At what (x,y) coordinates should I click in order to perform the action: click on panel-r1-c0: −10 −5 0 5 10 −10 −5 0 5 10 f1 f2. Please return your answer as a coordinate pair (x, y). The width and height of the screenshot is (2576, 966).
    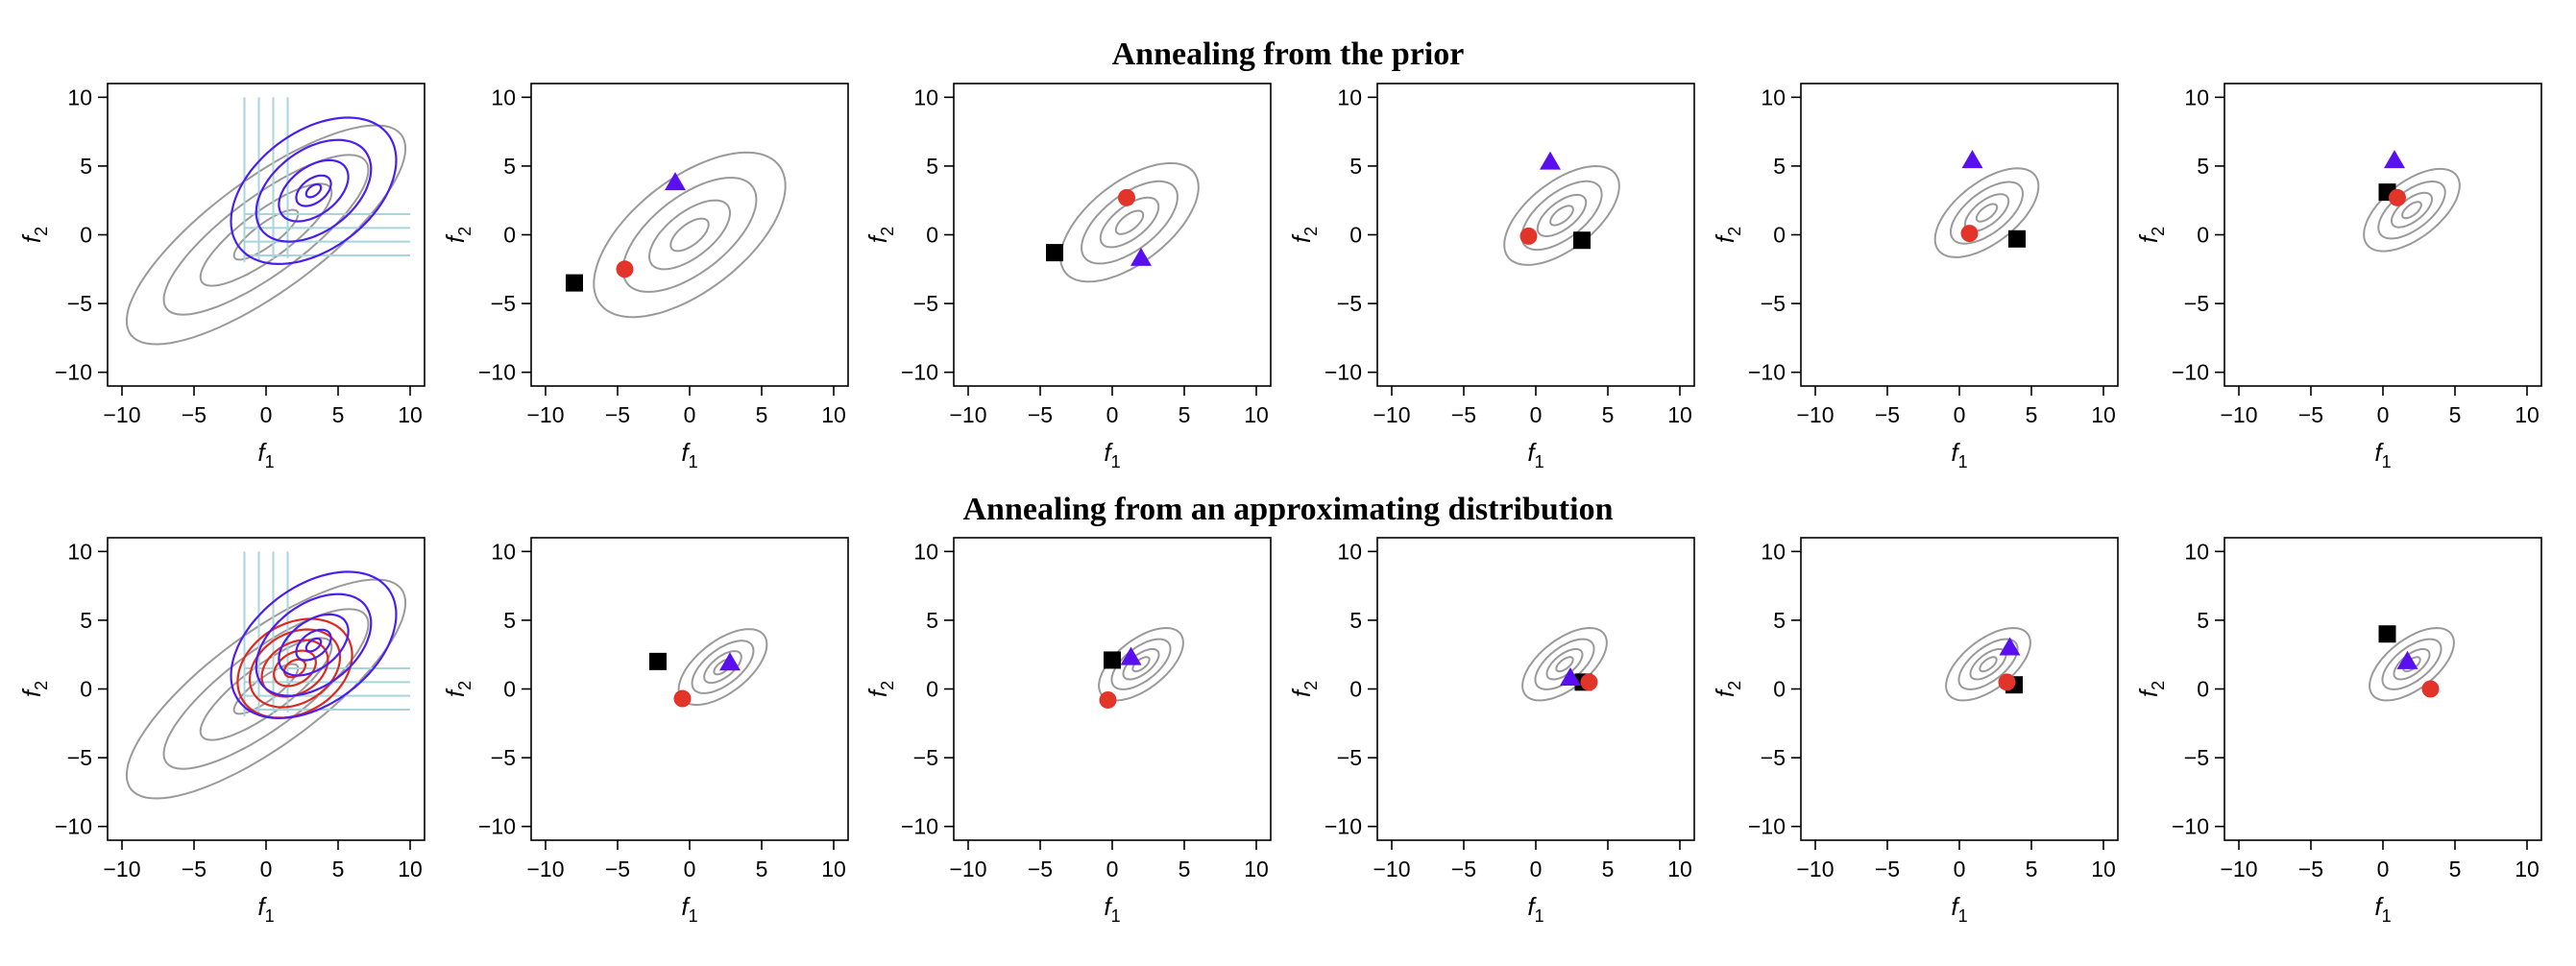
    Looking at the image, I should click on (221, 731).